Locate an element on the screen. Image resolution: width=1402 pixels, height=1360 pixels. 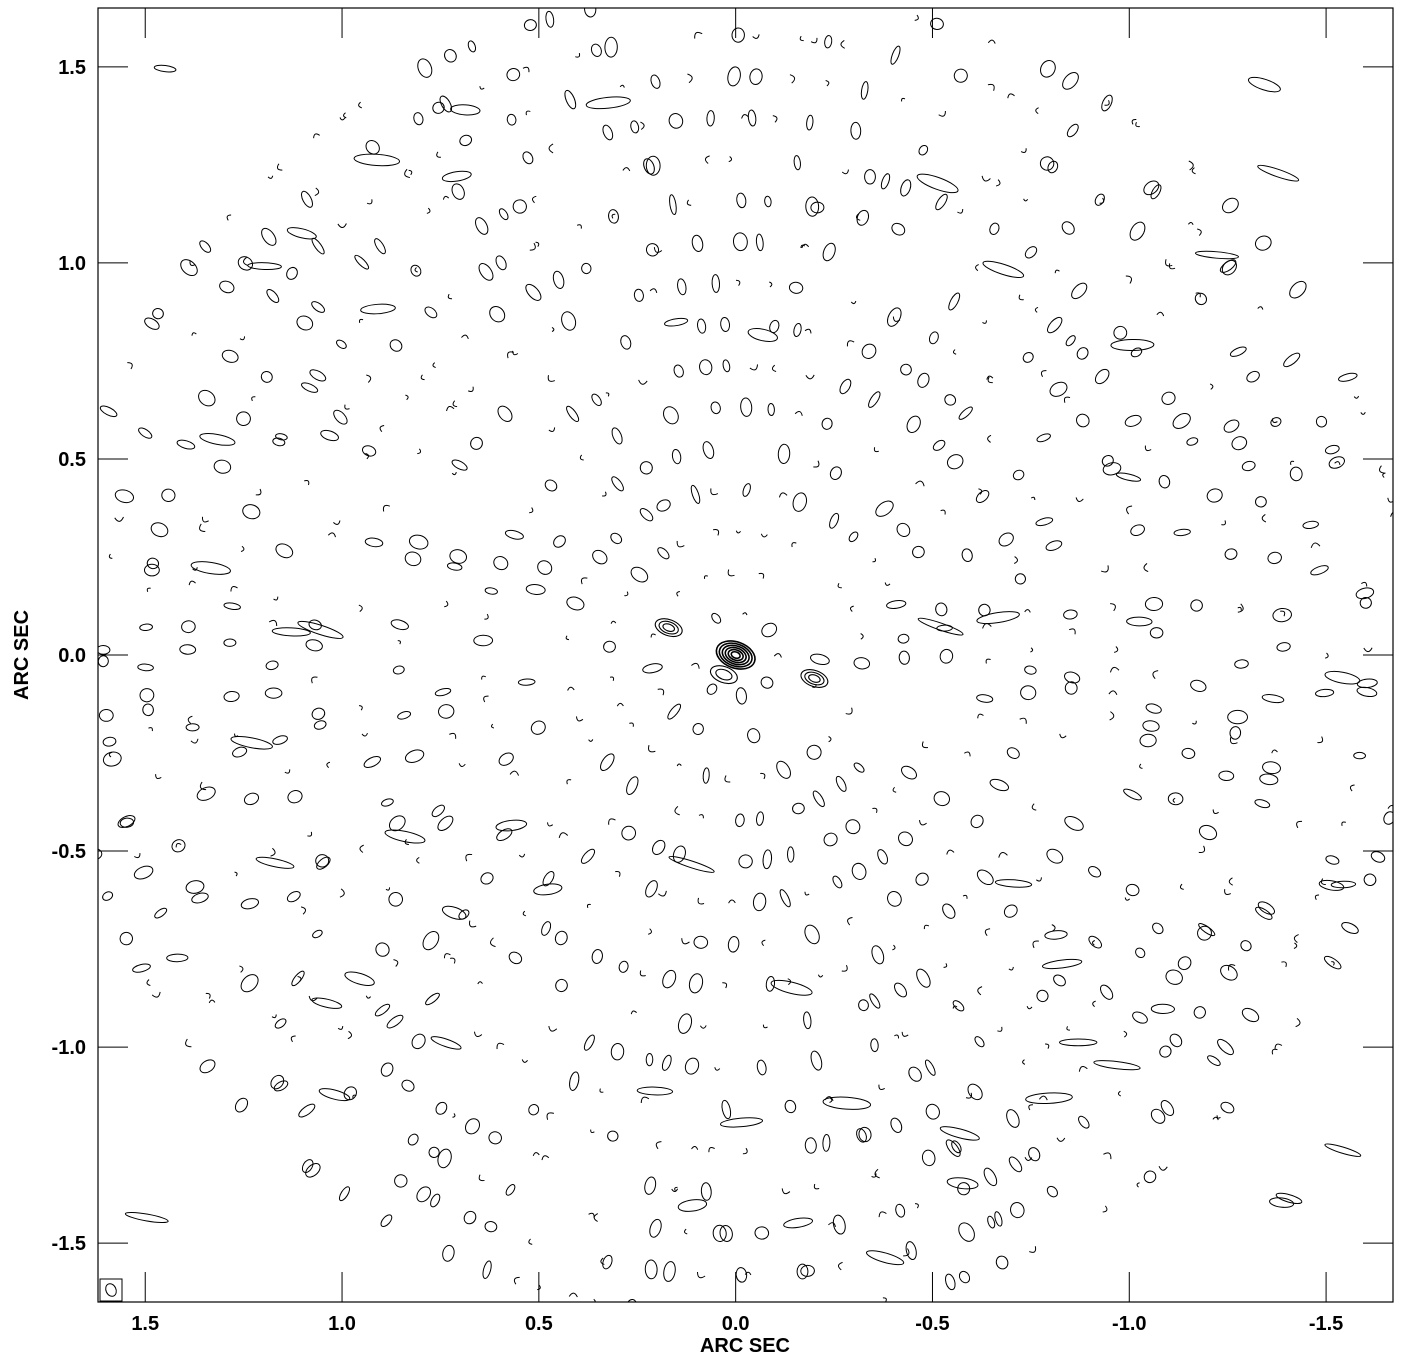
x-tick-label: 1.5 is located at coordinates (145, 1324).